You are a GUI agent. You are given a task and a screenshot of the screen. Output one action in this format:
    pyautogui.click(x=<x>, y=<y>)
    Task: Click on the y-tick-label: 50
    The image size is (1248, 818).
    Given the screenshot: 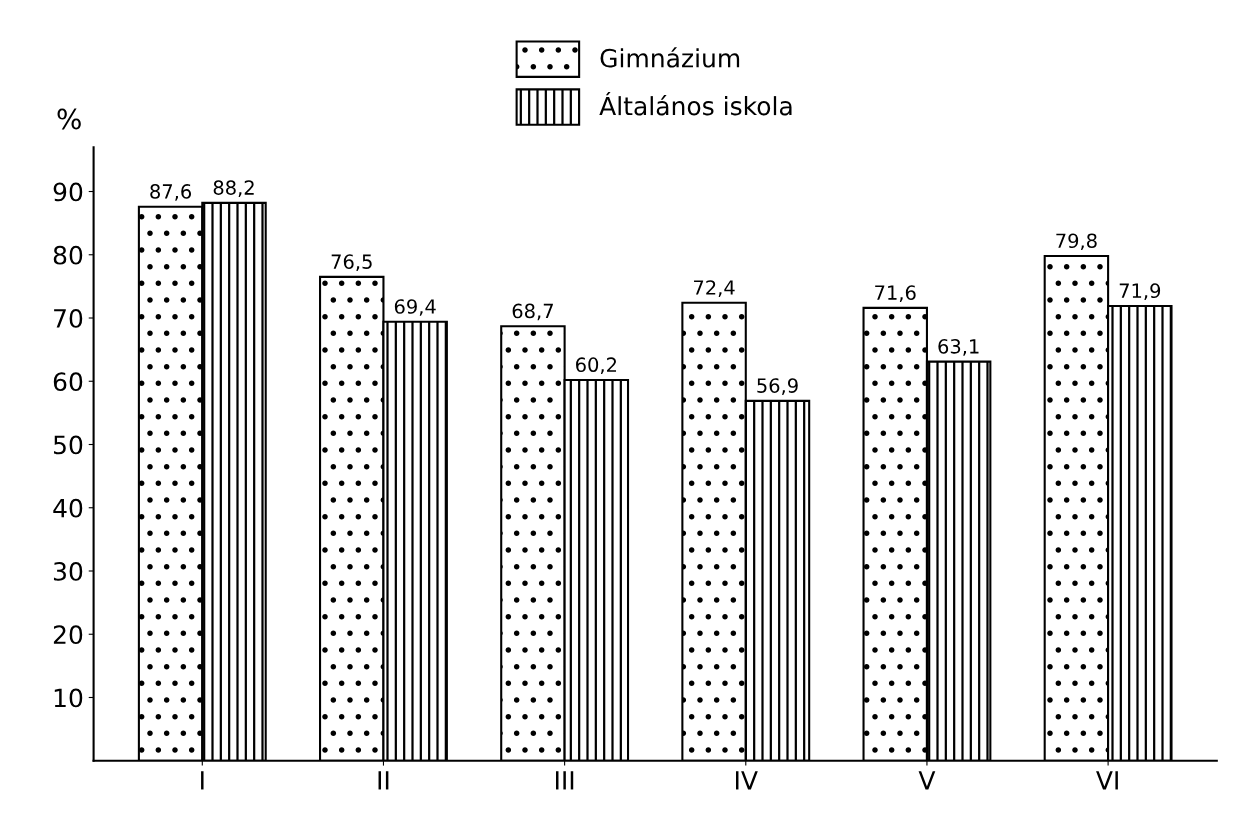 What is the action you would take?
    pyautogui.click(x=68, y=445)
    